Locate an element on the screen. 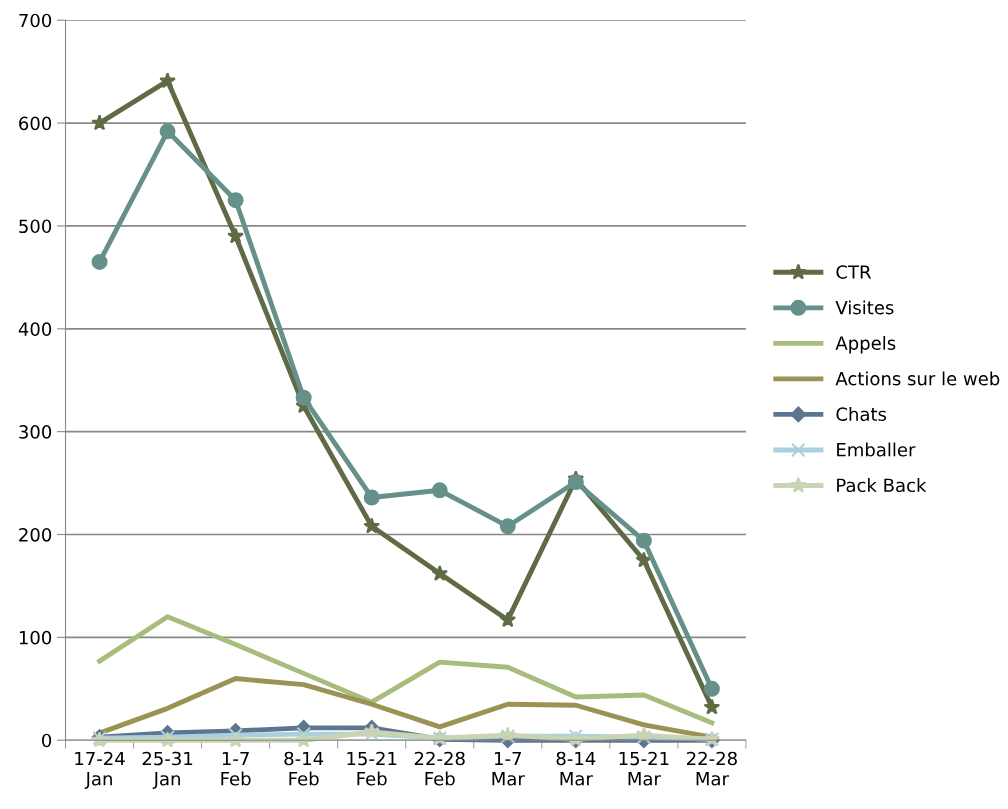 The height and width of the screenshot is (809, 1008). y-tick-label: 0 is located at coordinates (47, 740).